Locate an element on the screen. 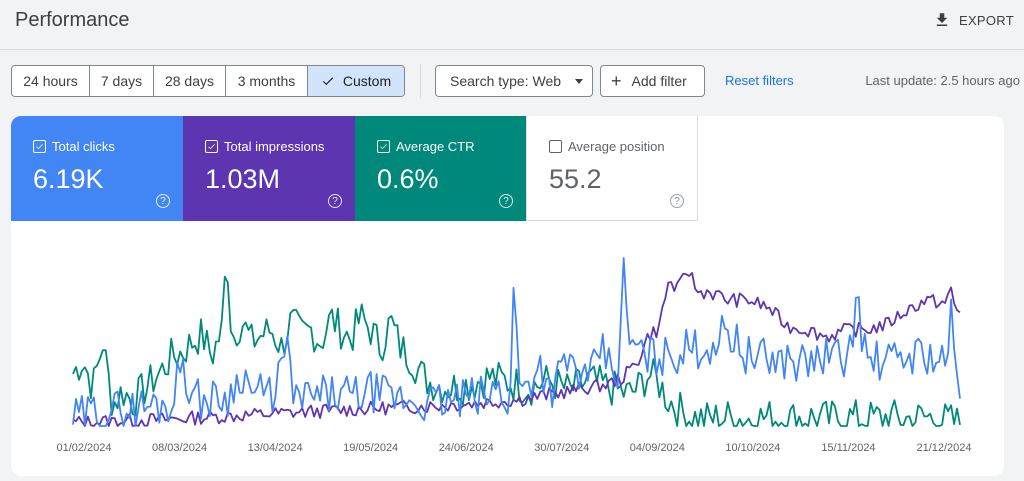 Image resolution: width=1024 pixels, height=481 pixels. checkbox-unchecked-icon is located at coordinates (555, 146).